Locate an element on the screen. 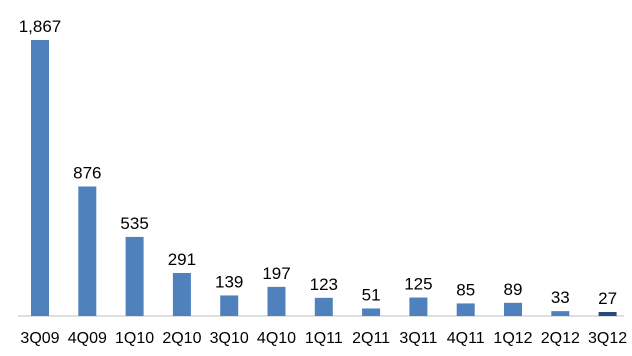 Image resolution: width=632 pixels, height=356 pixels. x-tick-label-1Q12: 1Q12 is located at coordinates (512, 338).